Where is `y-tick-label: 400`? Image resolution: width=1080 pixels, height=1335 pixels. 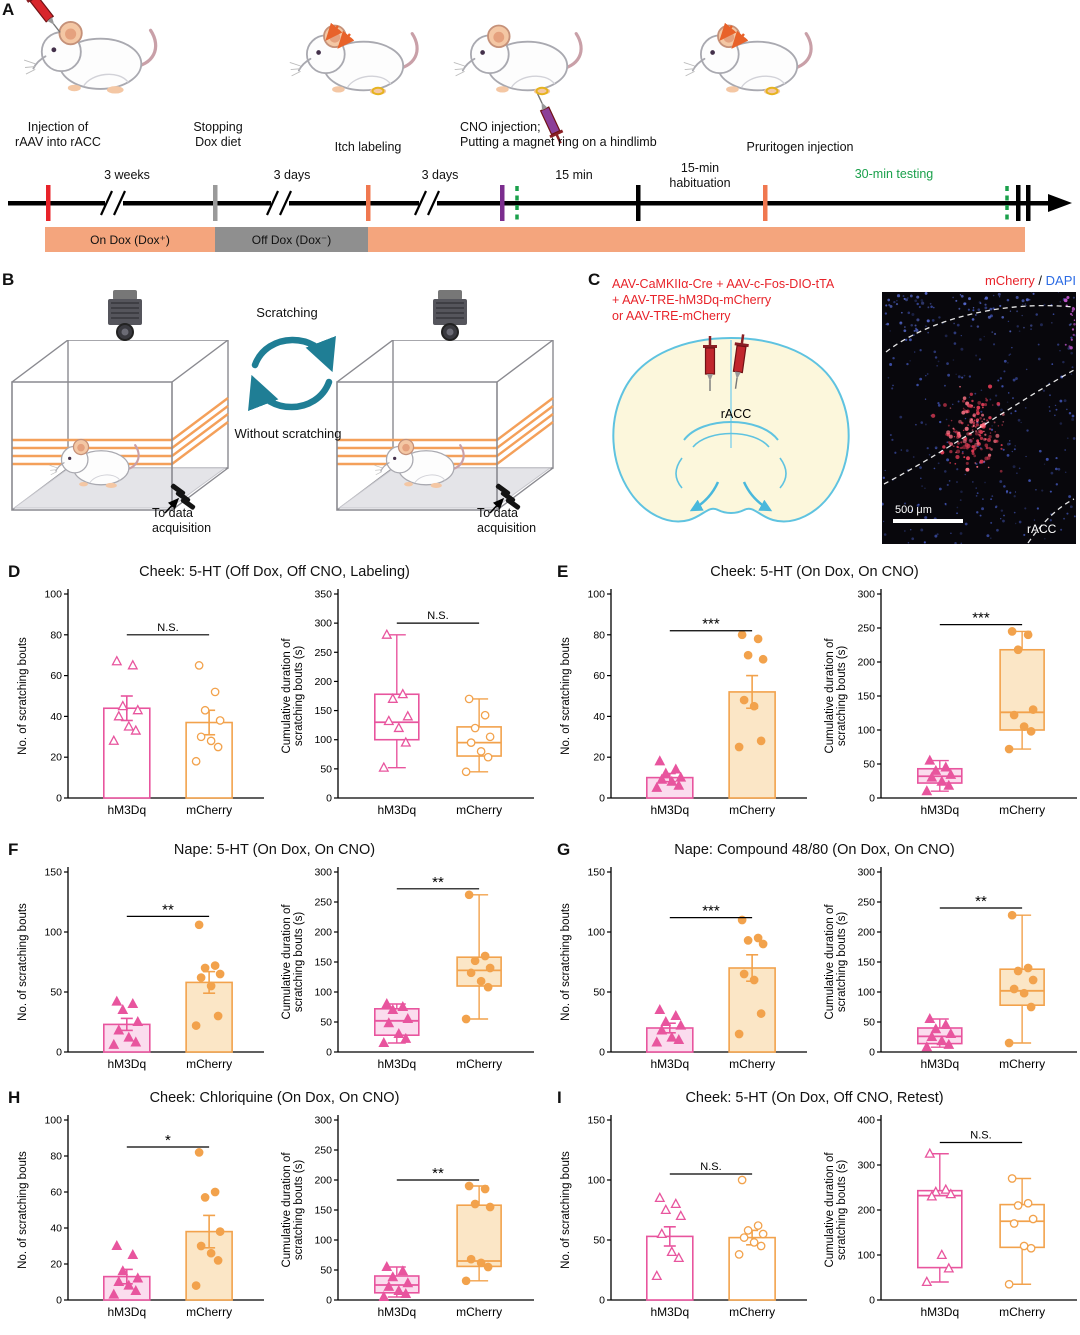
y-tick-label: 400 is located at coordinates (866, 1121).